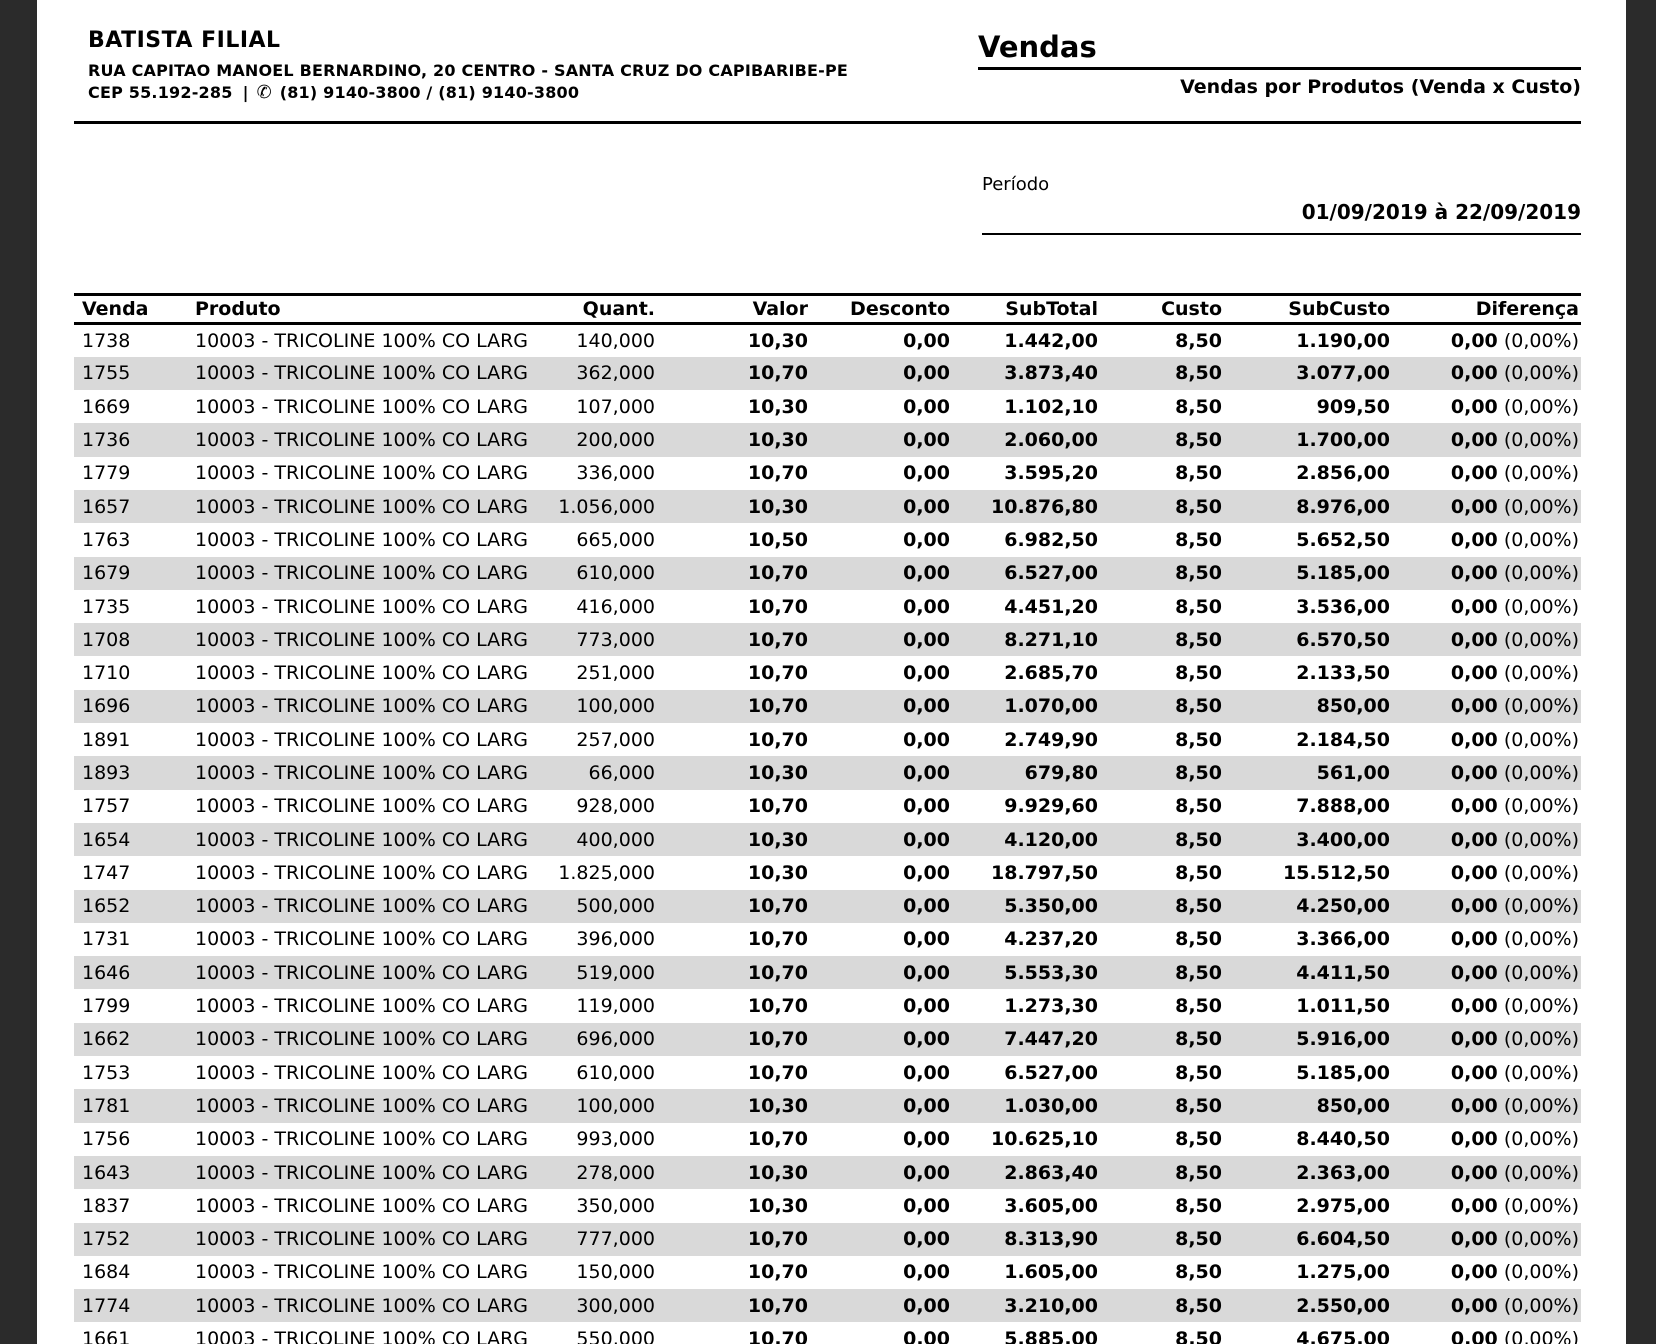 The height and width of the screenshot is (1344, 1656). What do you see at coordinates (106, 773) in the screenshot?
I see `cell-venda: 1893` at bounding box center [106, 773].